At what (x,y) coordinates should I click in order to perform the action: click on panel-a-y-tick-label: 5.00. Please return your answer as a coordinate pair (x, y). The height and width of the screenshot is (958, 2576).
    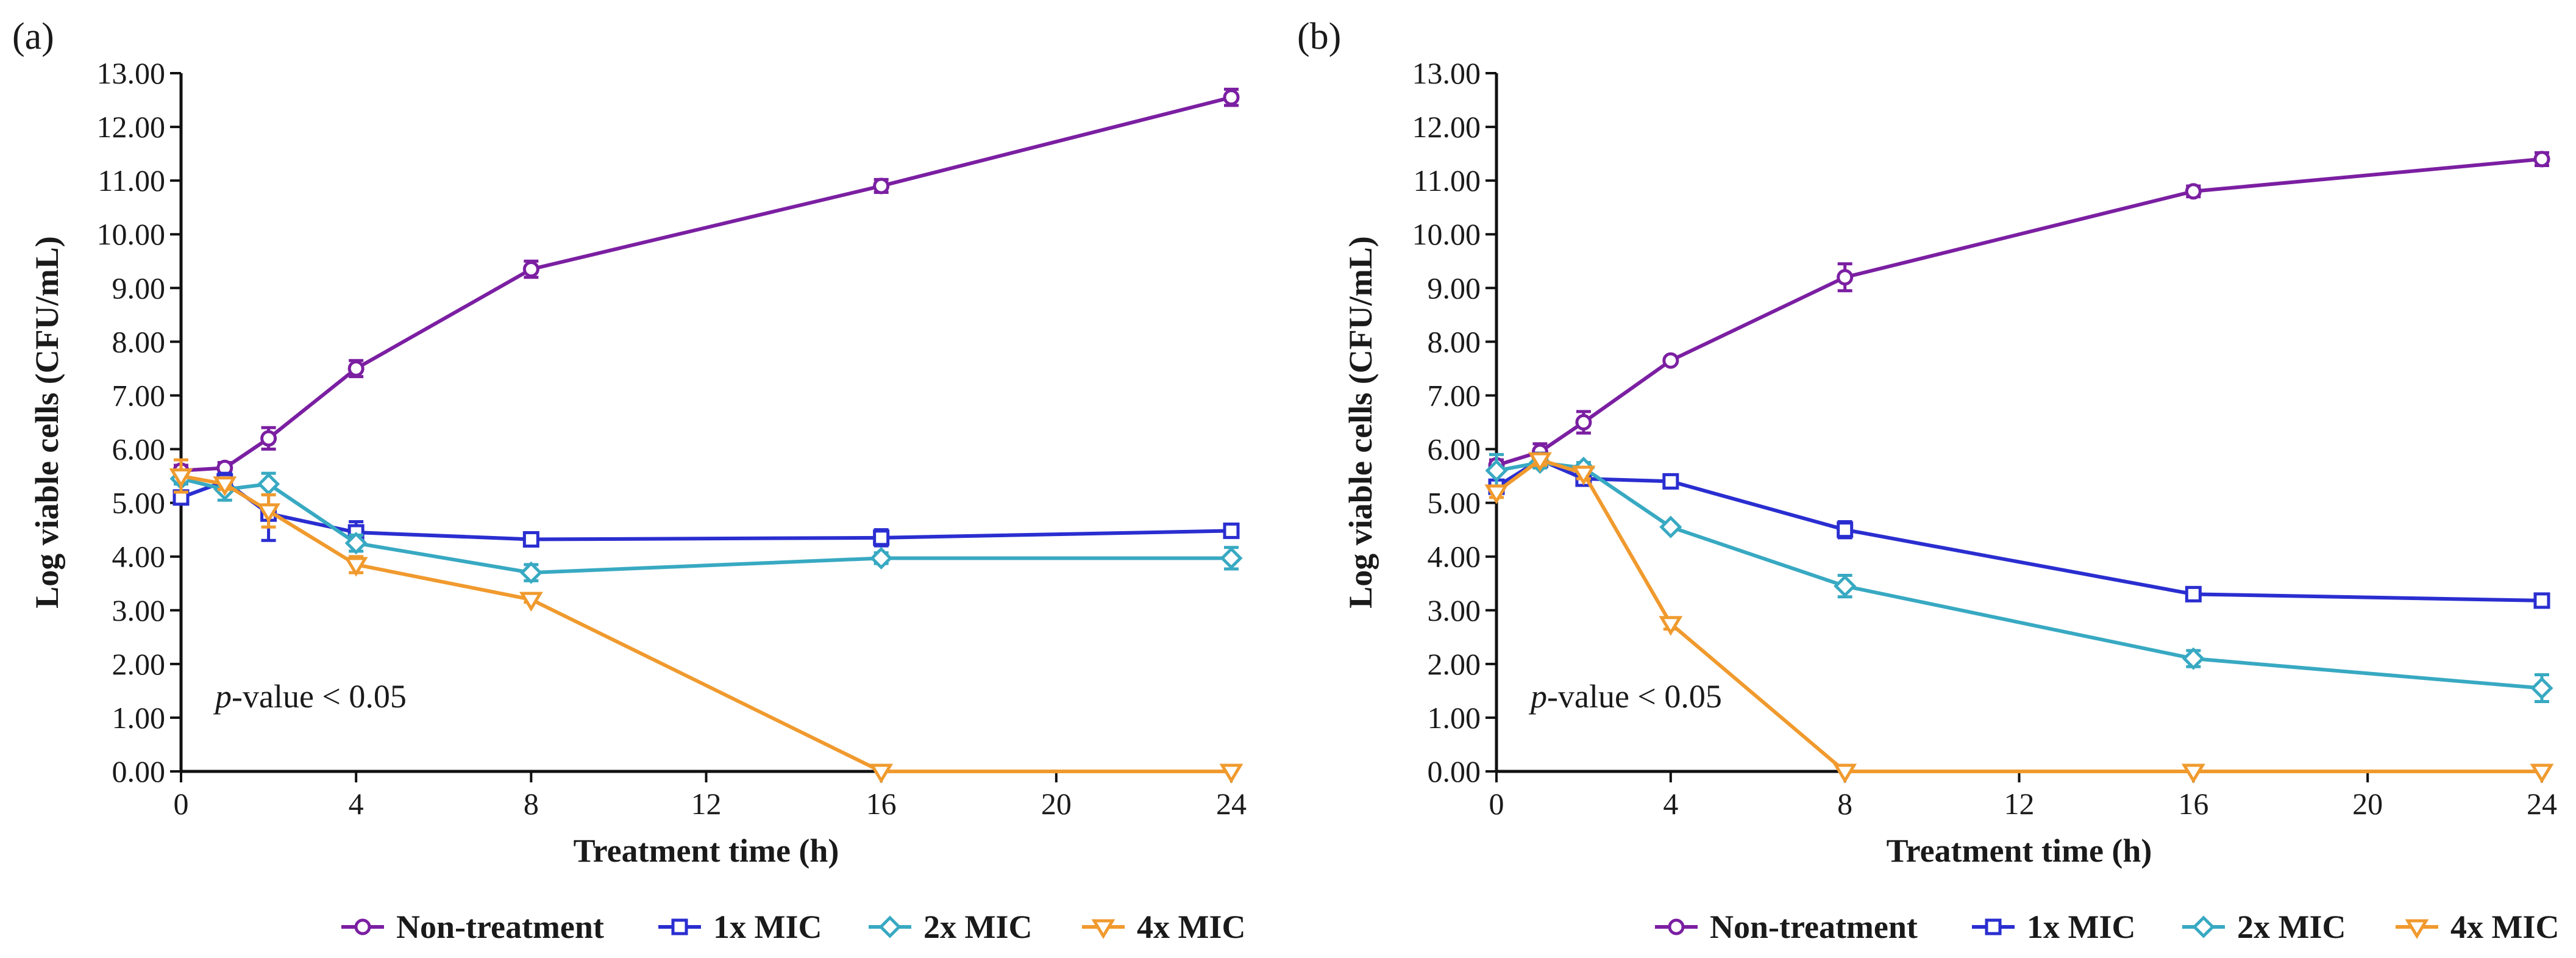
    Looking at the image, I should click on (139, 503).